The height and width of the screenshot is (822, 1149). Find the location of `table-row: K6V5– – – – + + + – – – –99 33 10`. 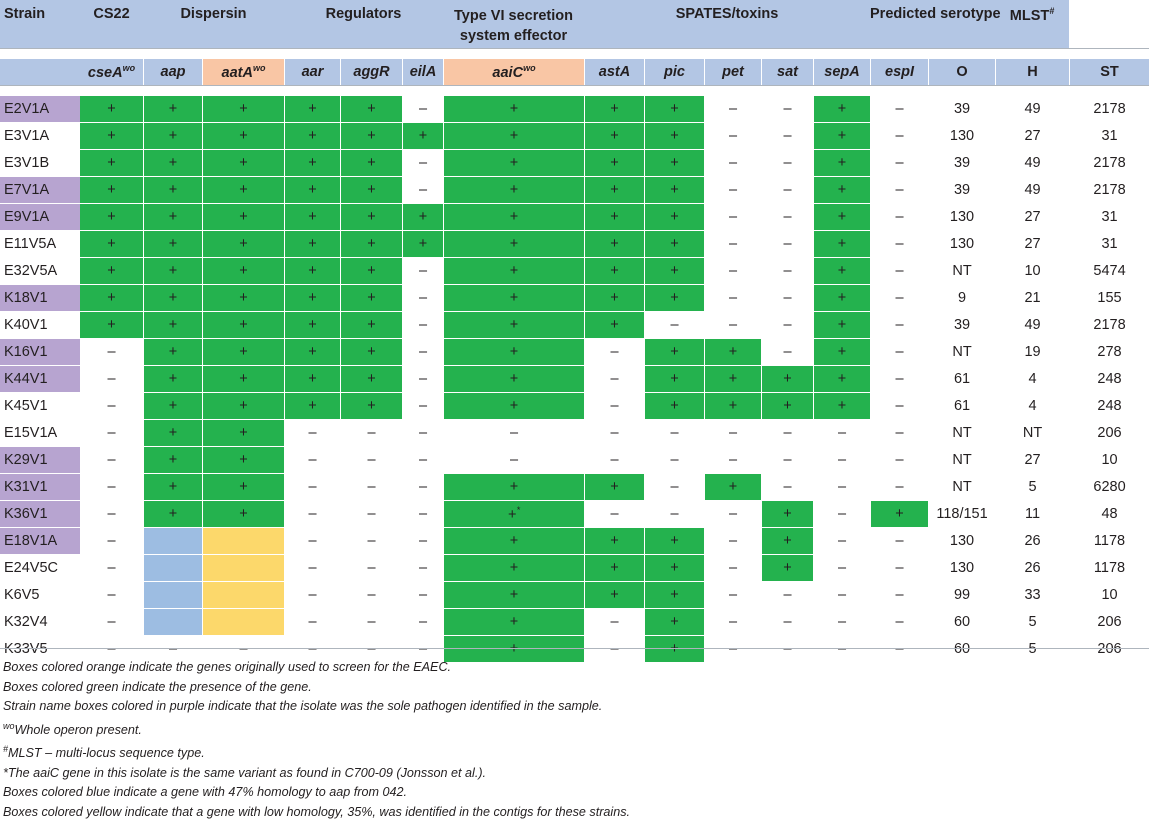

table-row: K6V5– – – – + + + – – – –99 33 10 is located at coordinates (574, 595).